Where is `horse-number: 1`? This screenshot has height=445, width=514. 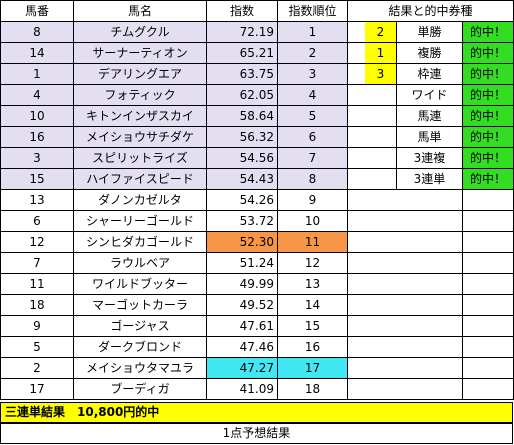 horse-number: 1 is located at coordinates (37, 74).